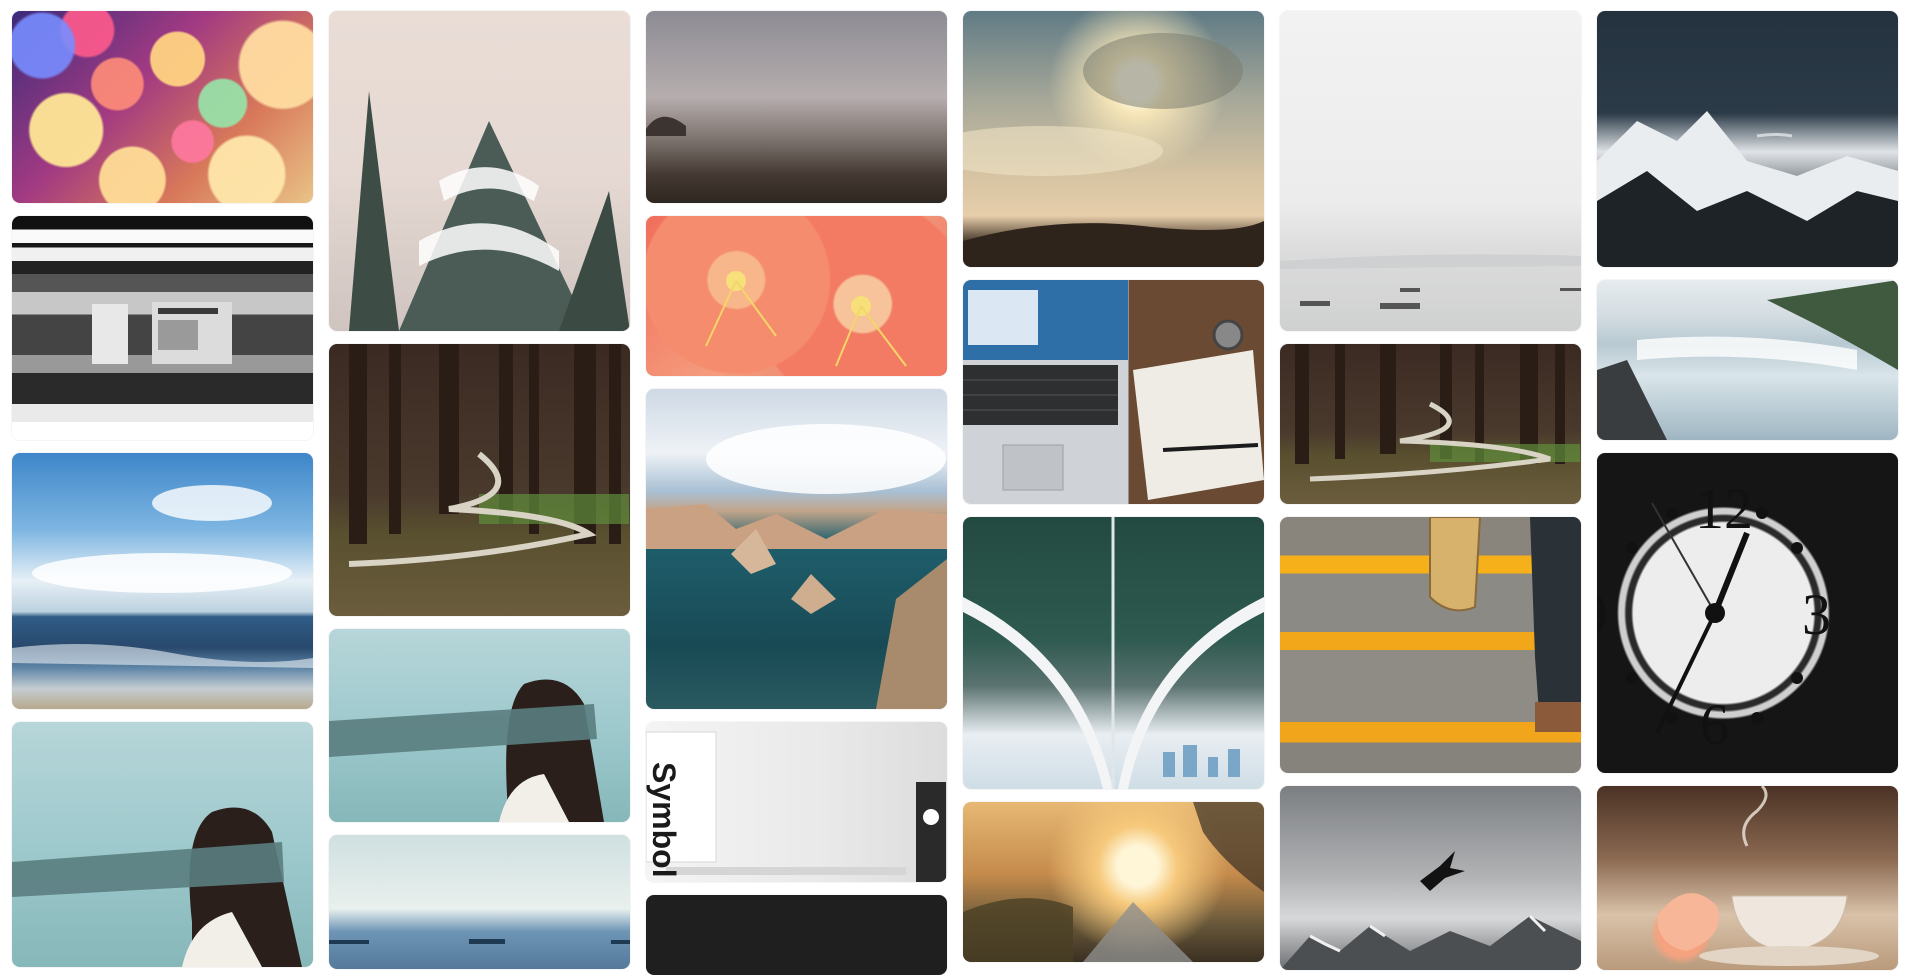  What do you see at coordinates (1747, 878) in the screenshot?
I see `tea-cup-photo` at bounding box center [1747, 878].